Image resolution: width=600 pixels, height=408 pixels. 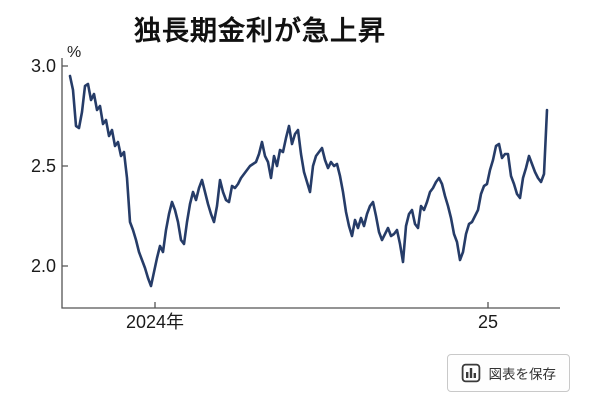 I want to click on y-axis-tick-label: 2.0, so click(x=43, y=266).